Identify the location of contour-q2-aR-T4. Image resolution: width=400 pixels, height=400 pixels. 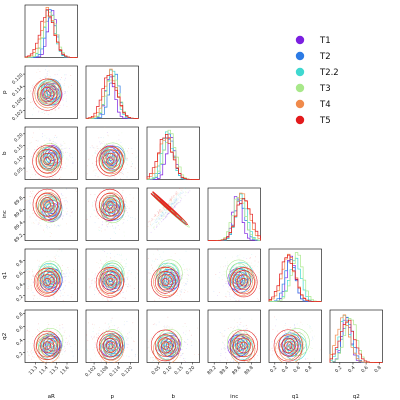
(48, 349).